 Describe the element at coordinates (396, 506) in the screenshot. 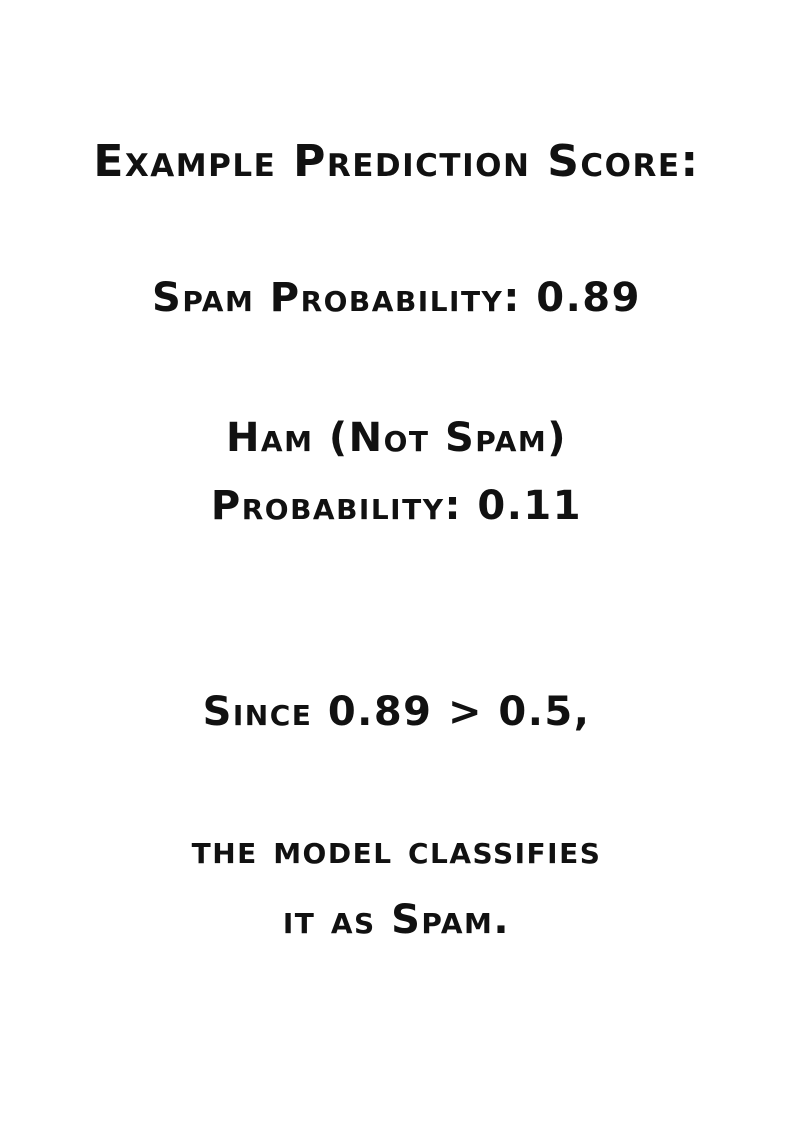

I see `ham-probability-value: Probability: 0.11` at that location.